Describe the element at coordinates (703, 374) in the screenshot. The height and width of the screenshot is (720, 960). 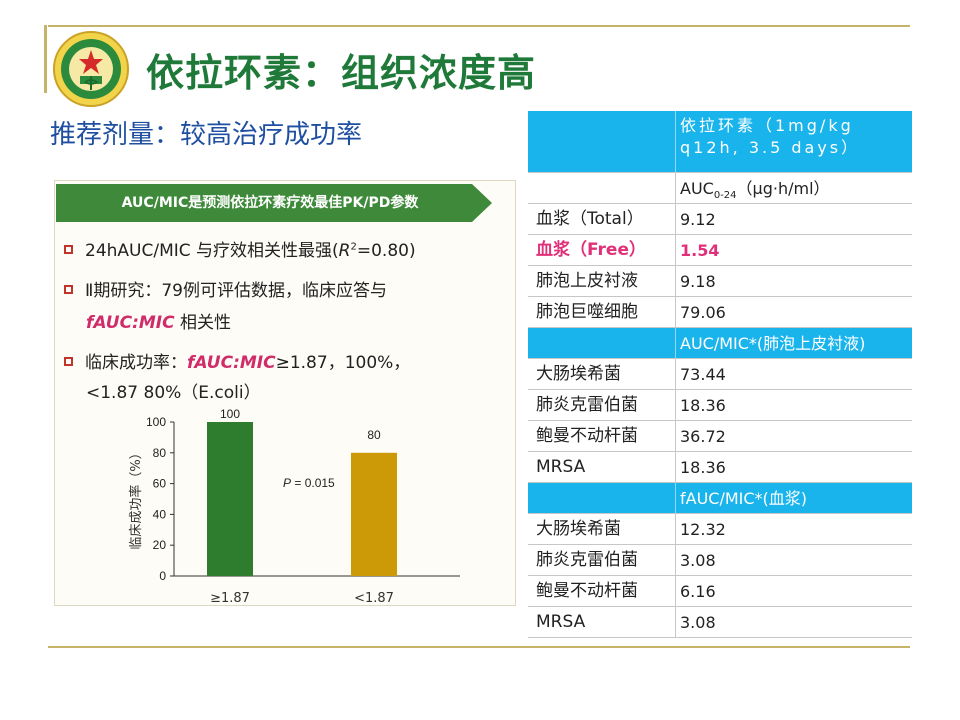
I see `row-value: 73.44` at that location.